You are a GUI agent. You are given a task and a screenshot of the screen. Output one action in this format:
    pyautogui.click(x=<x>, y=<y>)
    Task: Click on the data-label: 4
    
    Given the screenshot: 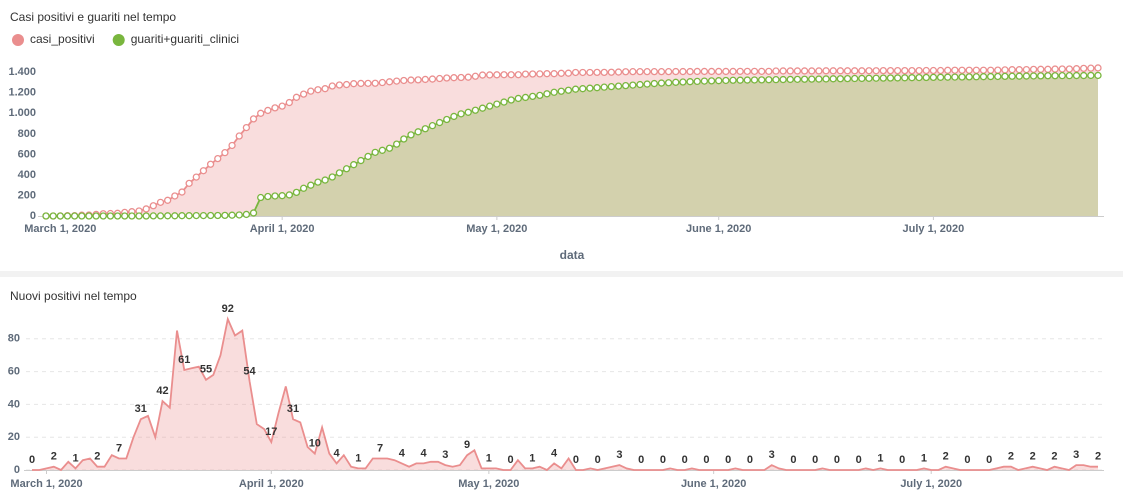 What is the action you would take?
    pyautogui.click(x=337, y=453)
    